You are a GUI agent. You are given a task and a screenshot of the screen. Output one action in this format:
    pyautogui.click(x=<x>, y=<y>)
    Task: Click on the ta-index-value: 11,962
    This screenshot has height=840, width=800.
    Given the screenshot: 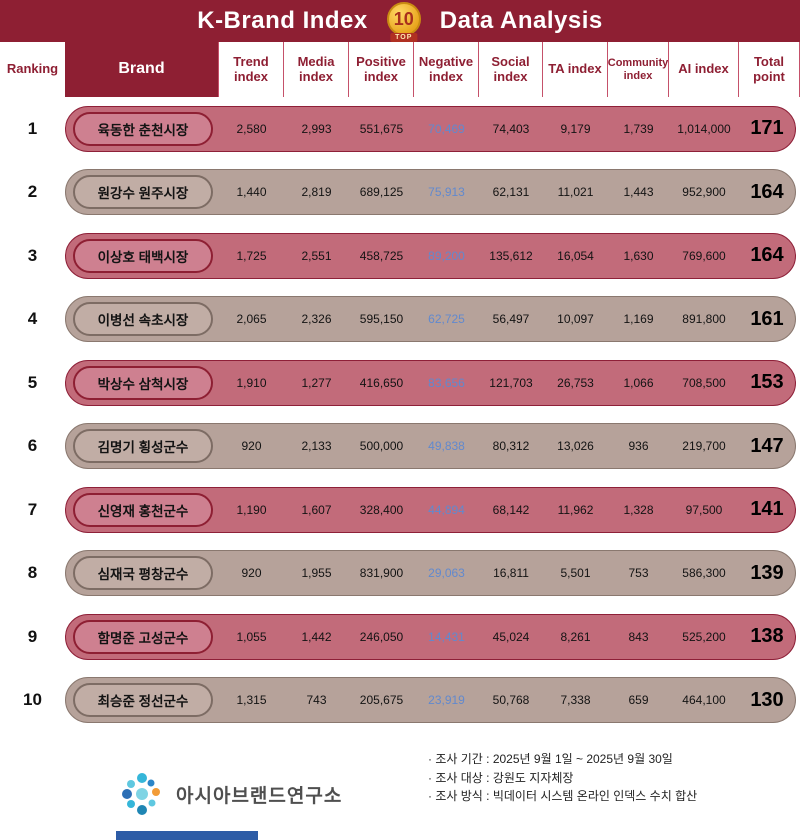 What is the action you would take?
    pyautogui.click(x=575, y=509)
    